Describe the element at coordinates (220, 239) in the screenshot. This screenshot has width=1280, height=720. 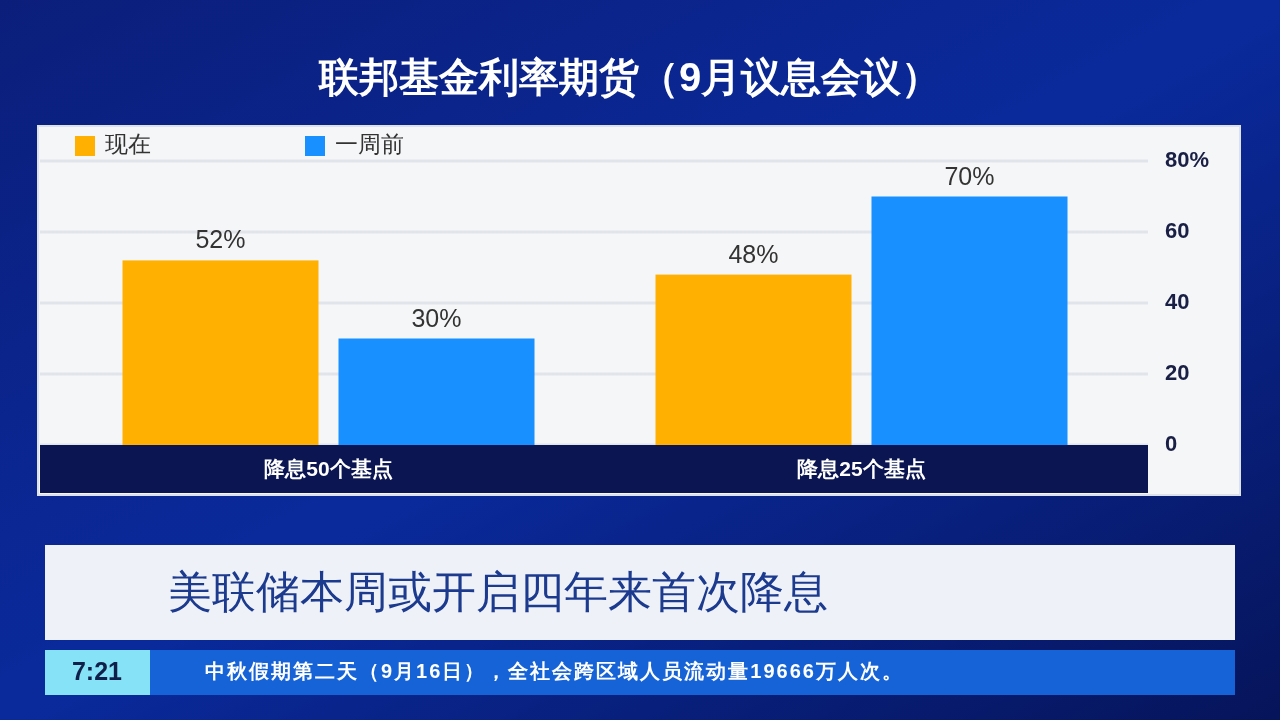
I see `data-label: 52%` at that location.